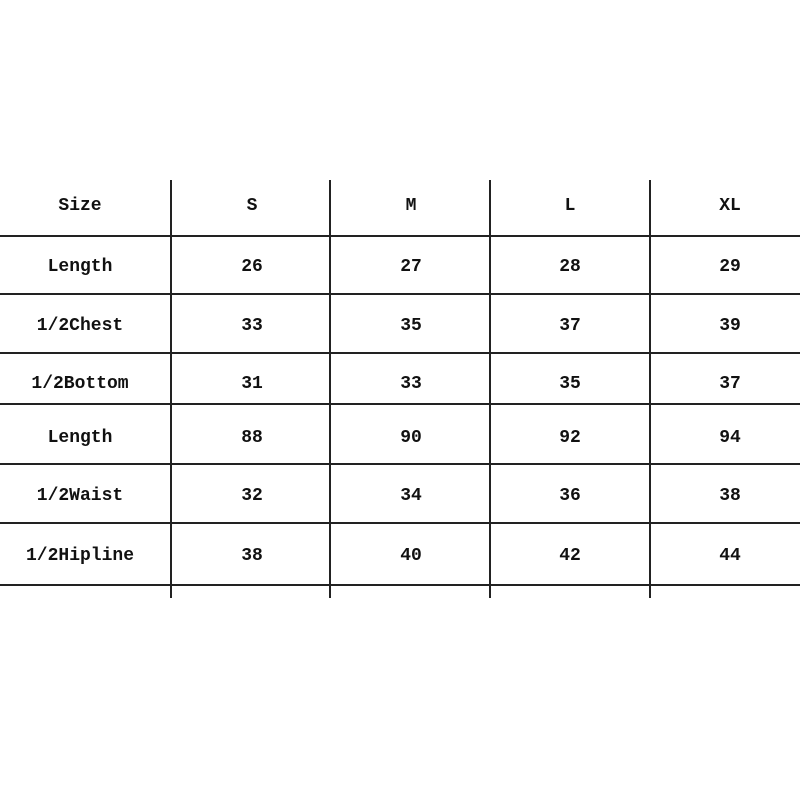 The height and width of the screenshot is (800, 800). Describe the element at coordinates (570, 556) in the screenshot. I see `table-cell: 42` at that location.